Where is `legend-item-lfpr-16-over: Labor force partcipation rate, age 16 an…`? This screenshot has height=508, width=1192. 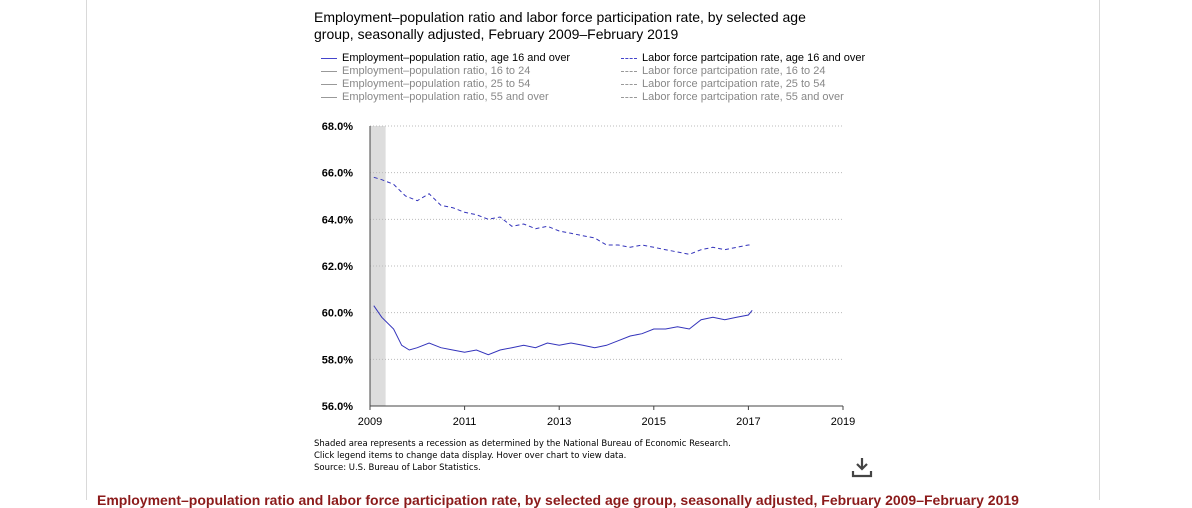 legend-item-lfpr-16-over: Labor force partcipation rate, age 16 an… is located at coordinates (753, 58).